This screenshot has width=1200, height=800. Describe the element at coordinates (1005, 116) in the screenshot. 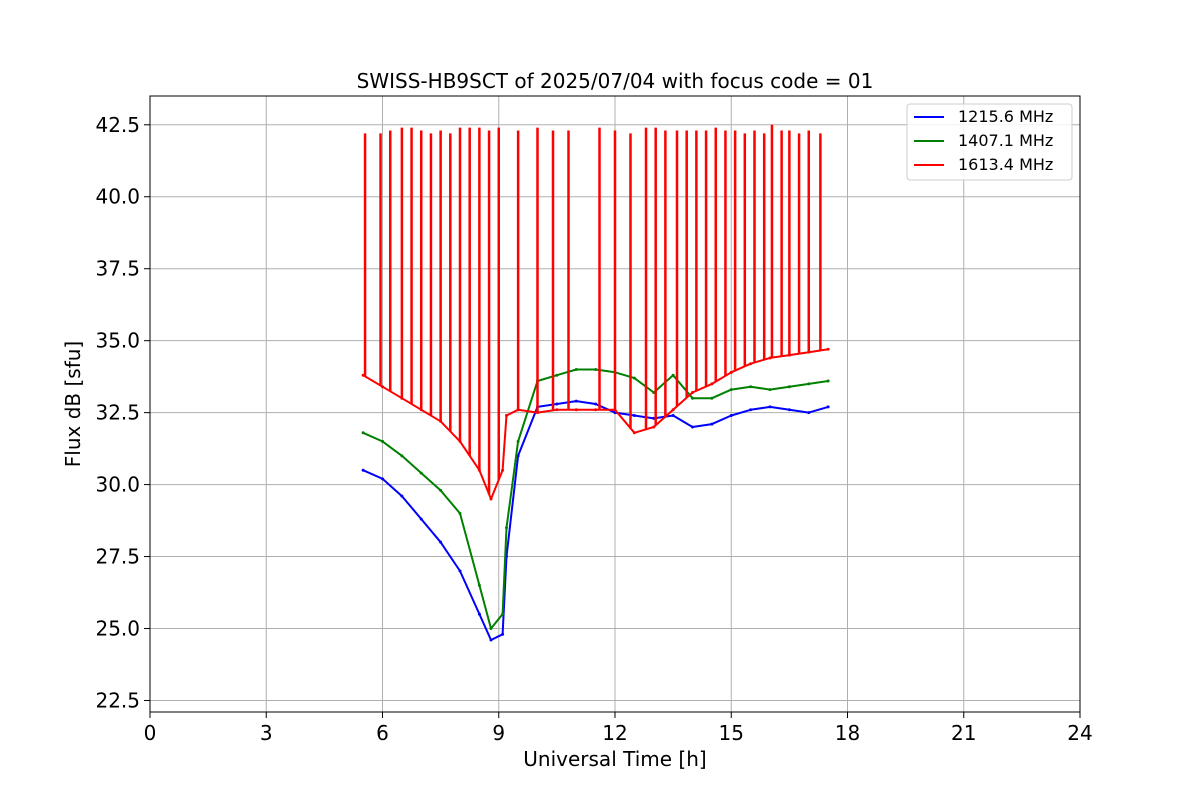

I see `legend-label: 1215.6 MHz` at that location.